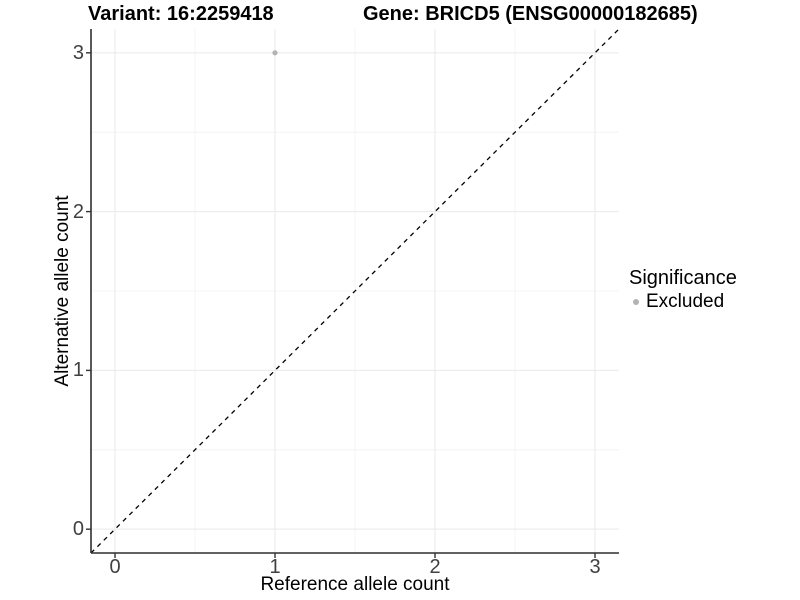 This screenshot has height=600, width=800. Describe the element at coordinates (275, 53) in the screenshot. I see `data-point` at that location.